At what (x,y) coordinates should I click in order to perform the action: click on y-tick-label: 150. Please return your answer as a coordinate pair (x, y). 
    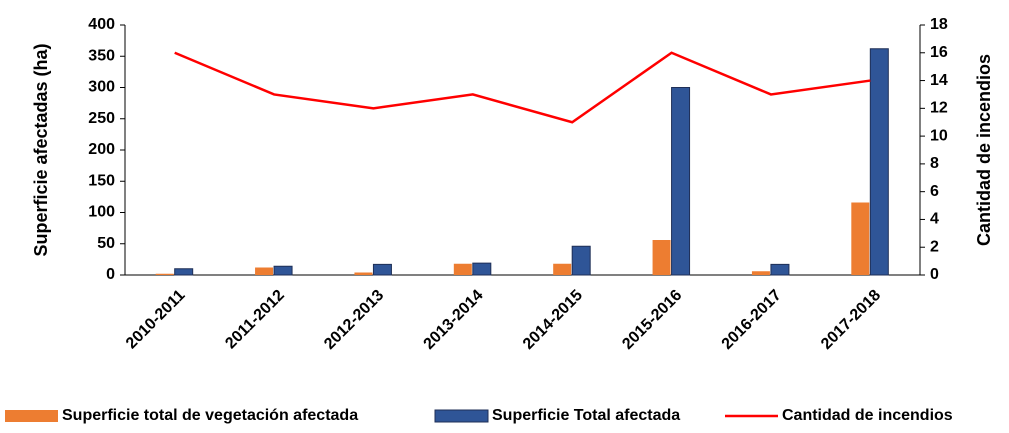
    Looking at the image, I should click on (101, 180).